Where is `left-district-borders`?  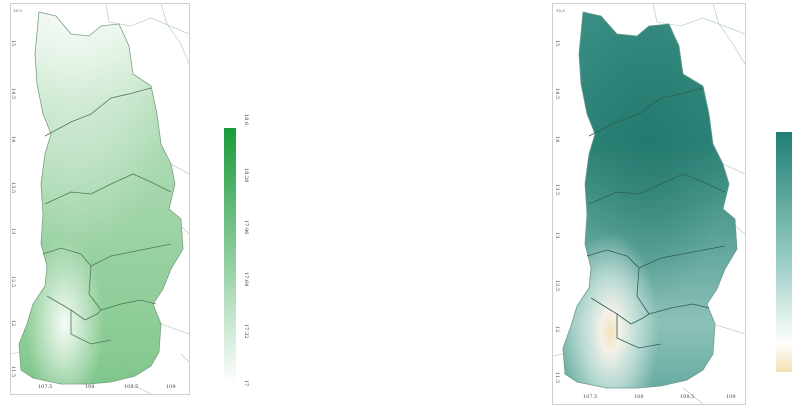 left-district-borders is located at coordinates (107, 216).